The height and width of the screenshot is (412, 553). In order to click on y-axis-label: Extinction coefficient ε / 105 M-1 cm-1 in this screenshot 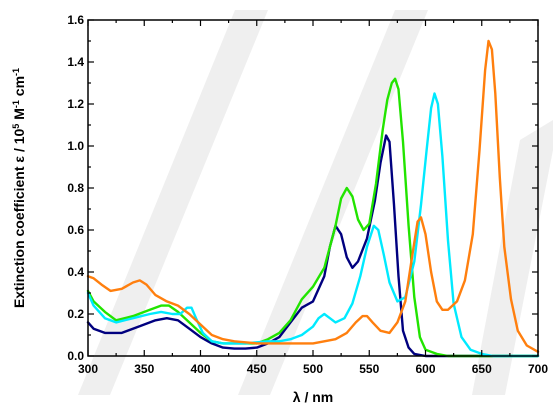, I will do `click(19, 188)`.